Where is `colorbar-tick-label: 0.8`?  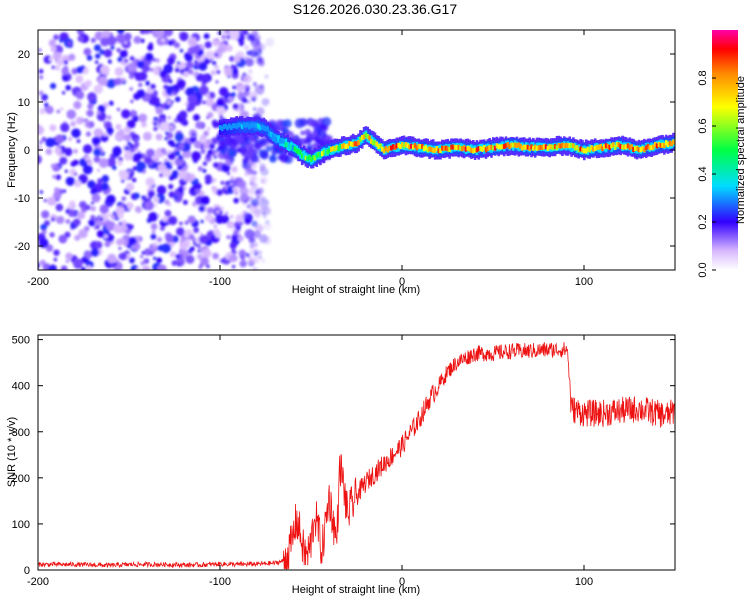 colorbar-tick-label: 0.8 is located at coordinates (703, 77).